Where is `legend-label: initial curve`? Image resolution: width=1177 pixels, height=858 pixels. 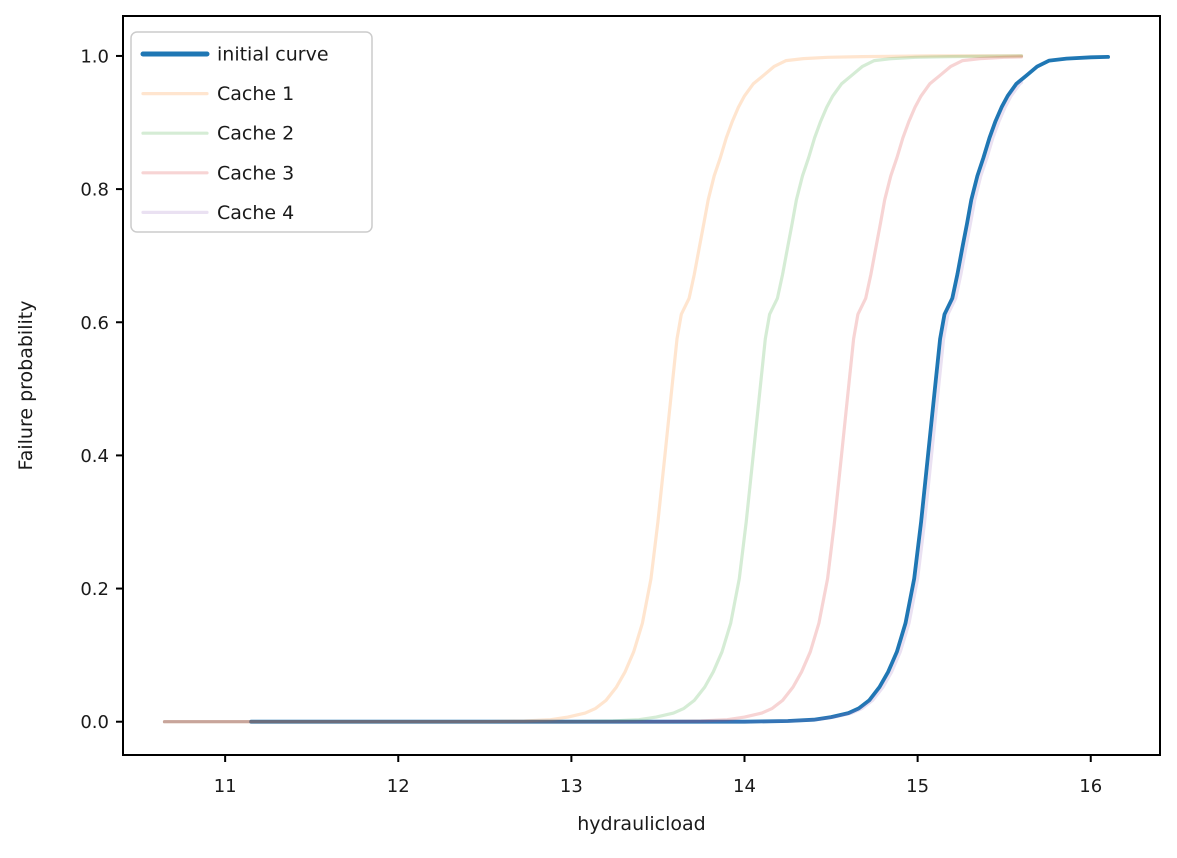
legend-label: initial curve is located at coordinates (273, 55).